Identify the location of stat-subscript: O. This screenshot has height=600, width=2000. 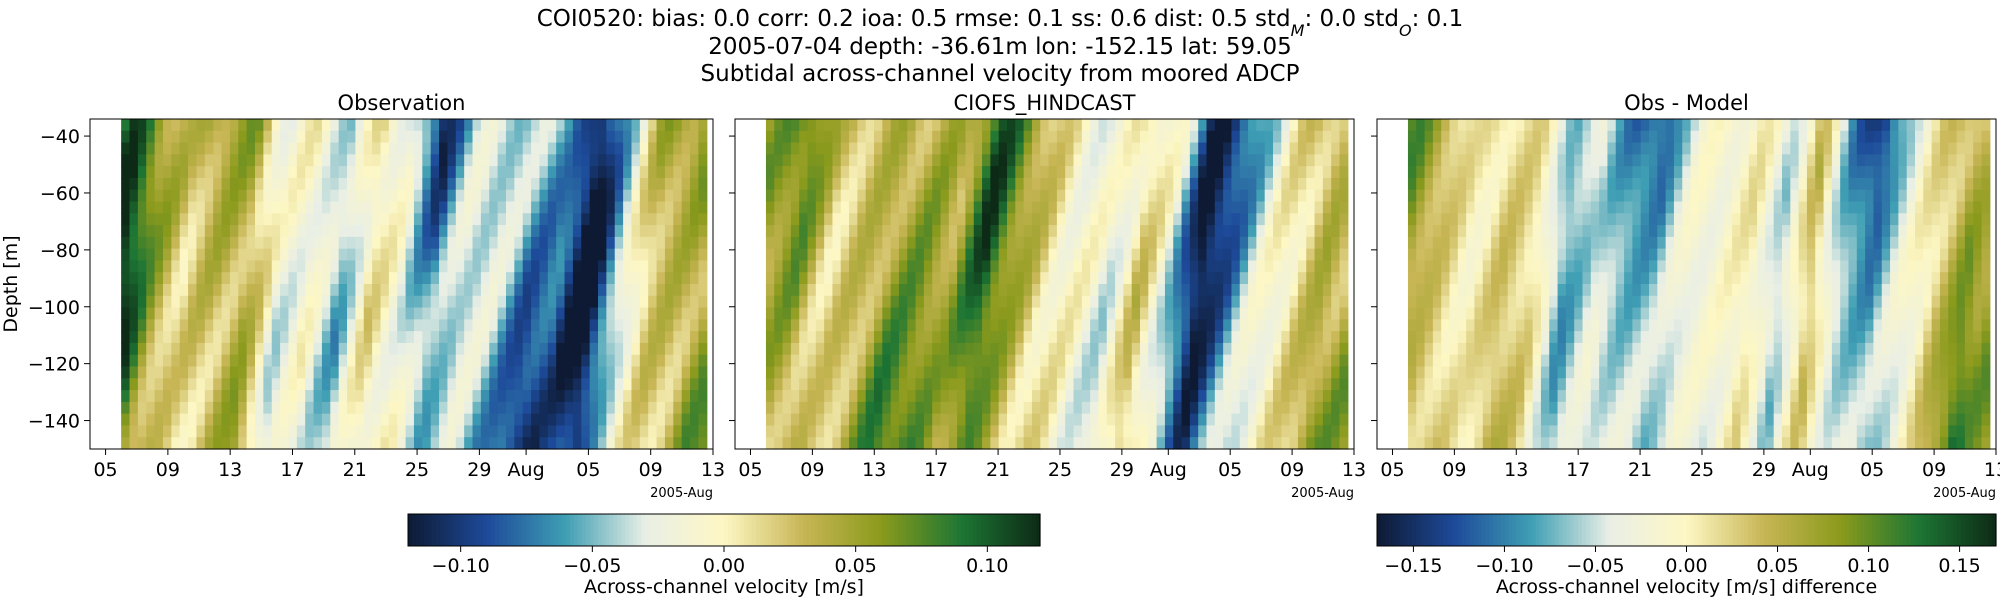
(1405, 30).